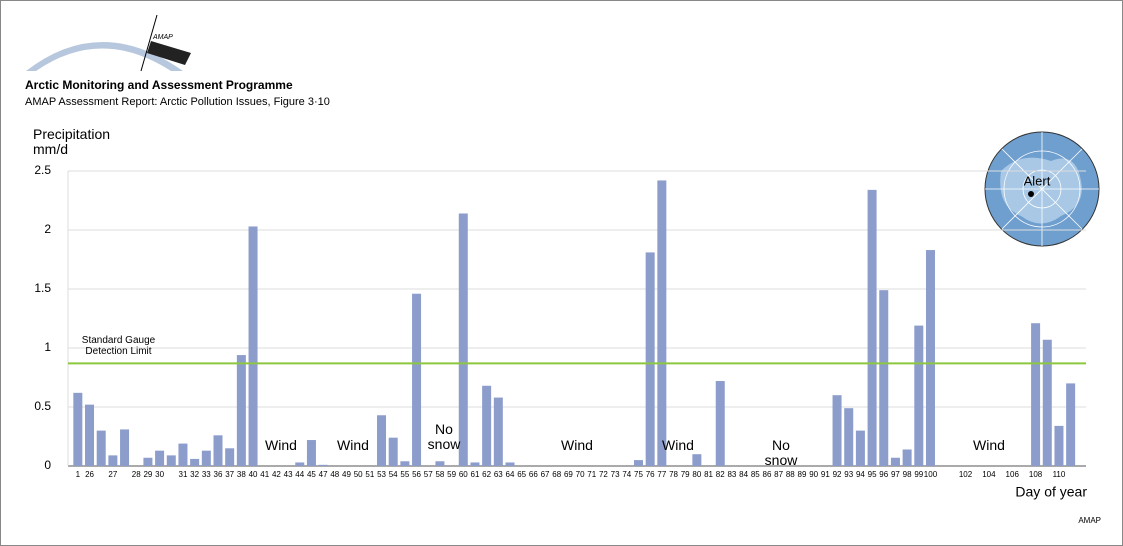 The image size is (1123, 546). Describe the element at coordinates (837, 474) in the screenshot. I see `x-tick-label: 92` at that location.